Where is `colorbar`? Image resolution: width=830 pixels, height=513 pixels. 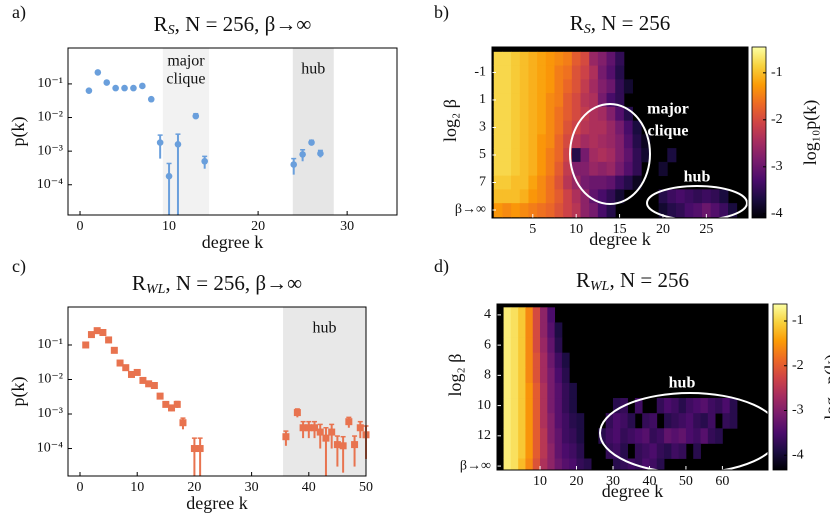
colorbar is located at coordinates (759, 132).